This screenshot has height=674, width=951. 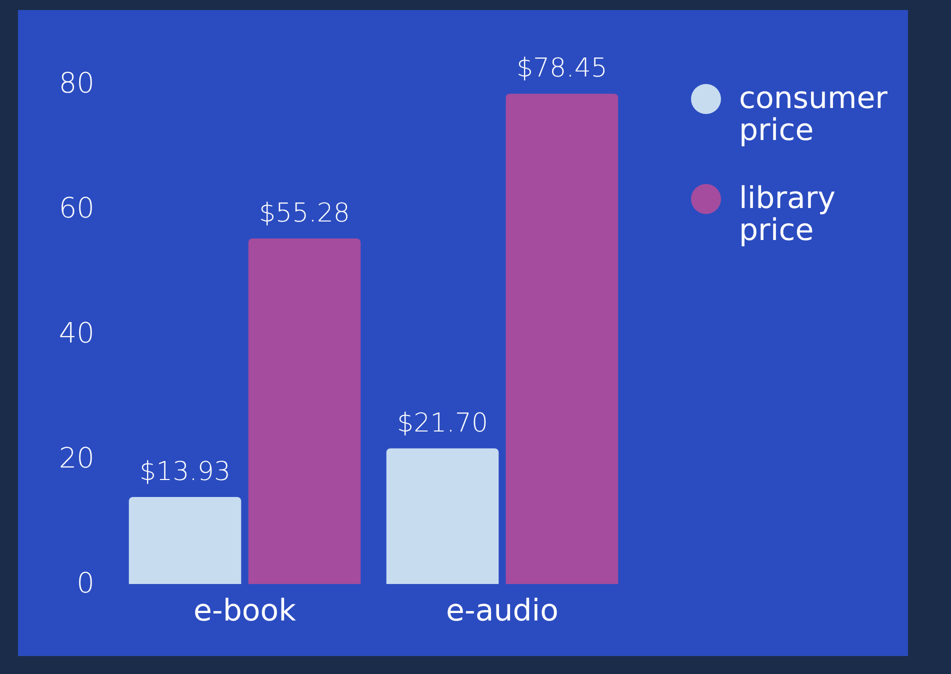 What do you see at coordinates (76, 458) in the screenshot?
I see `y-tick-label: 20` at bounding box center [76, 458].